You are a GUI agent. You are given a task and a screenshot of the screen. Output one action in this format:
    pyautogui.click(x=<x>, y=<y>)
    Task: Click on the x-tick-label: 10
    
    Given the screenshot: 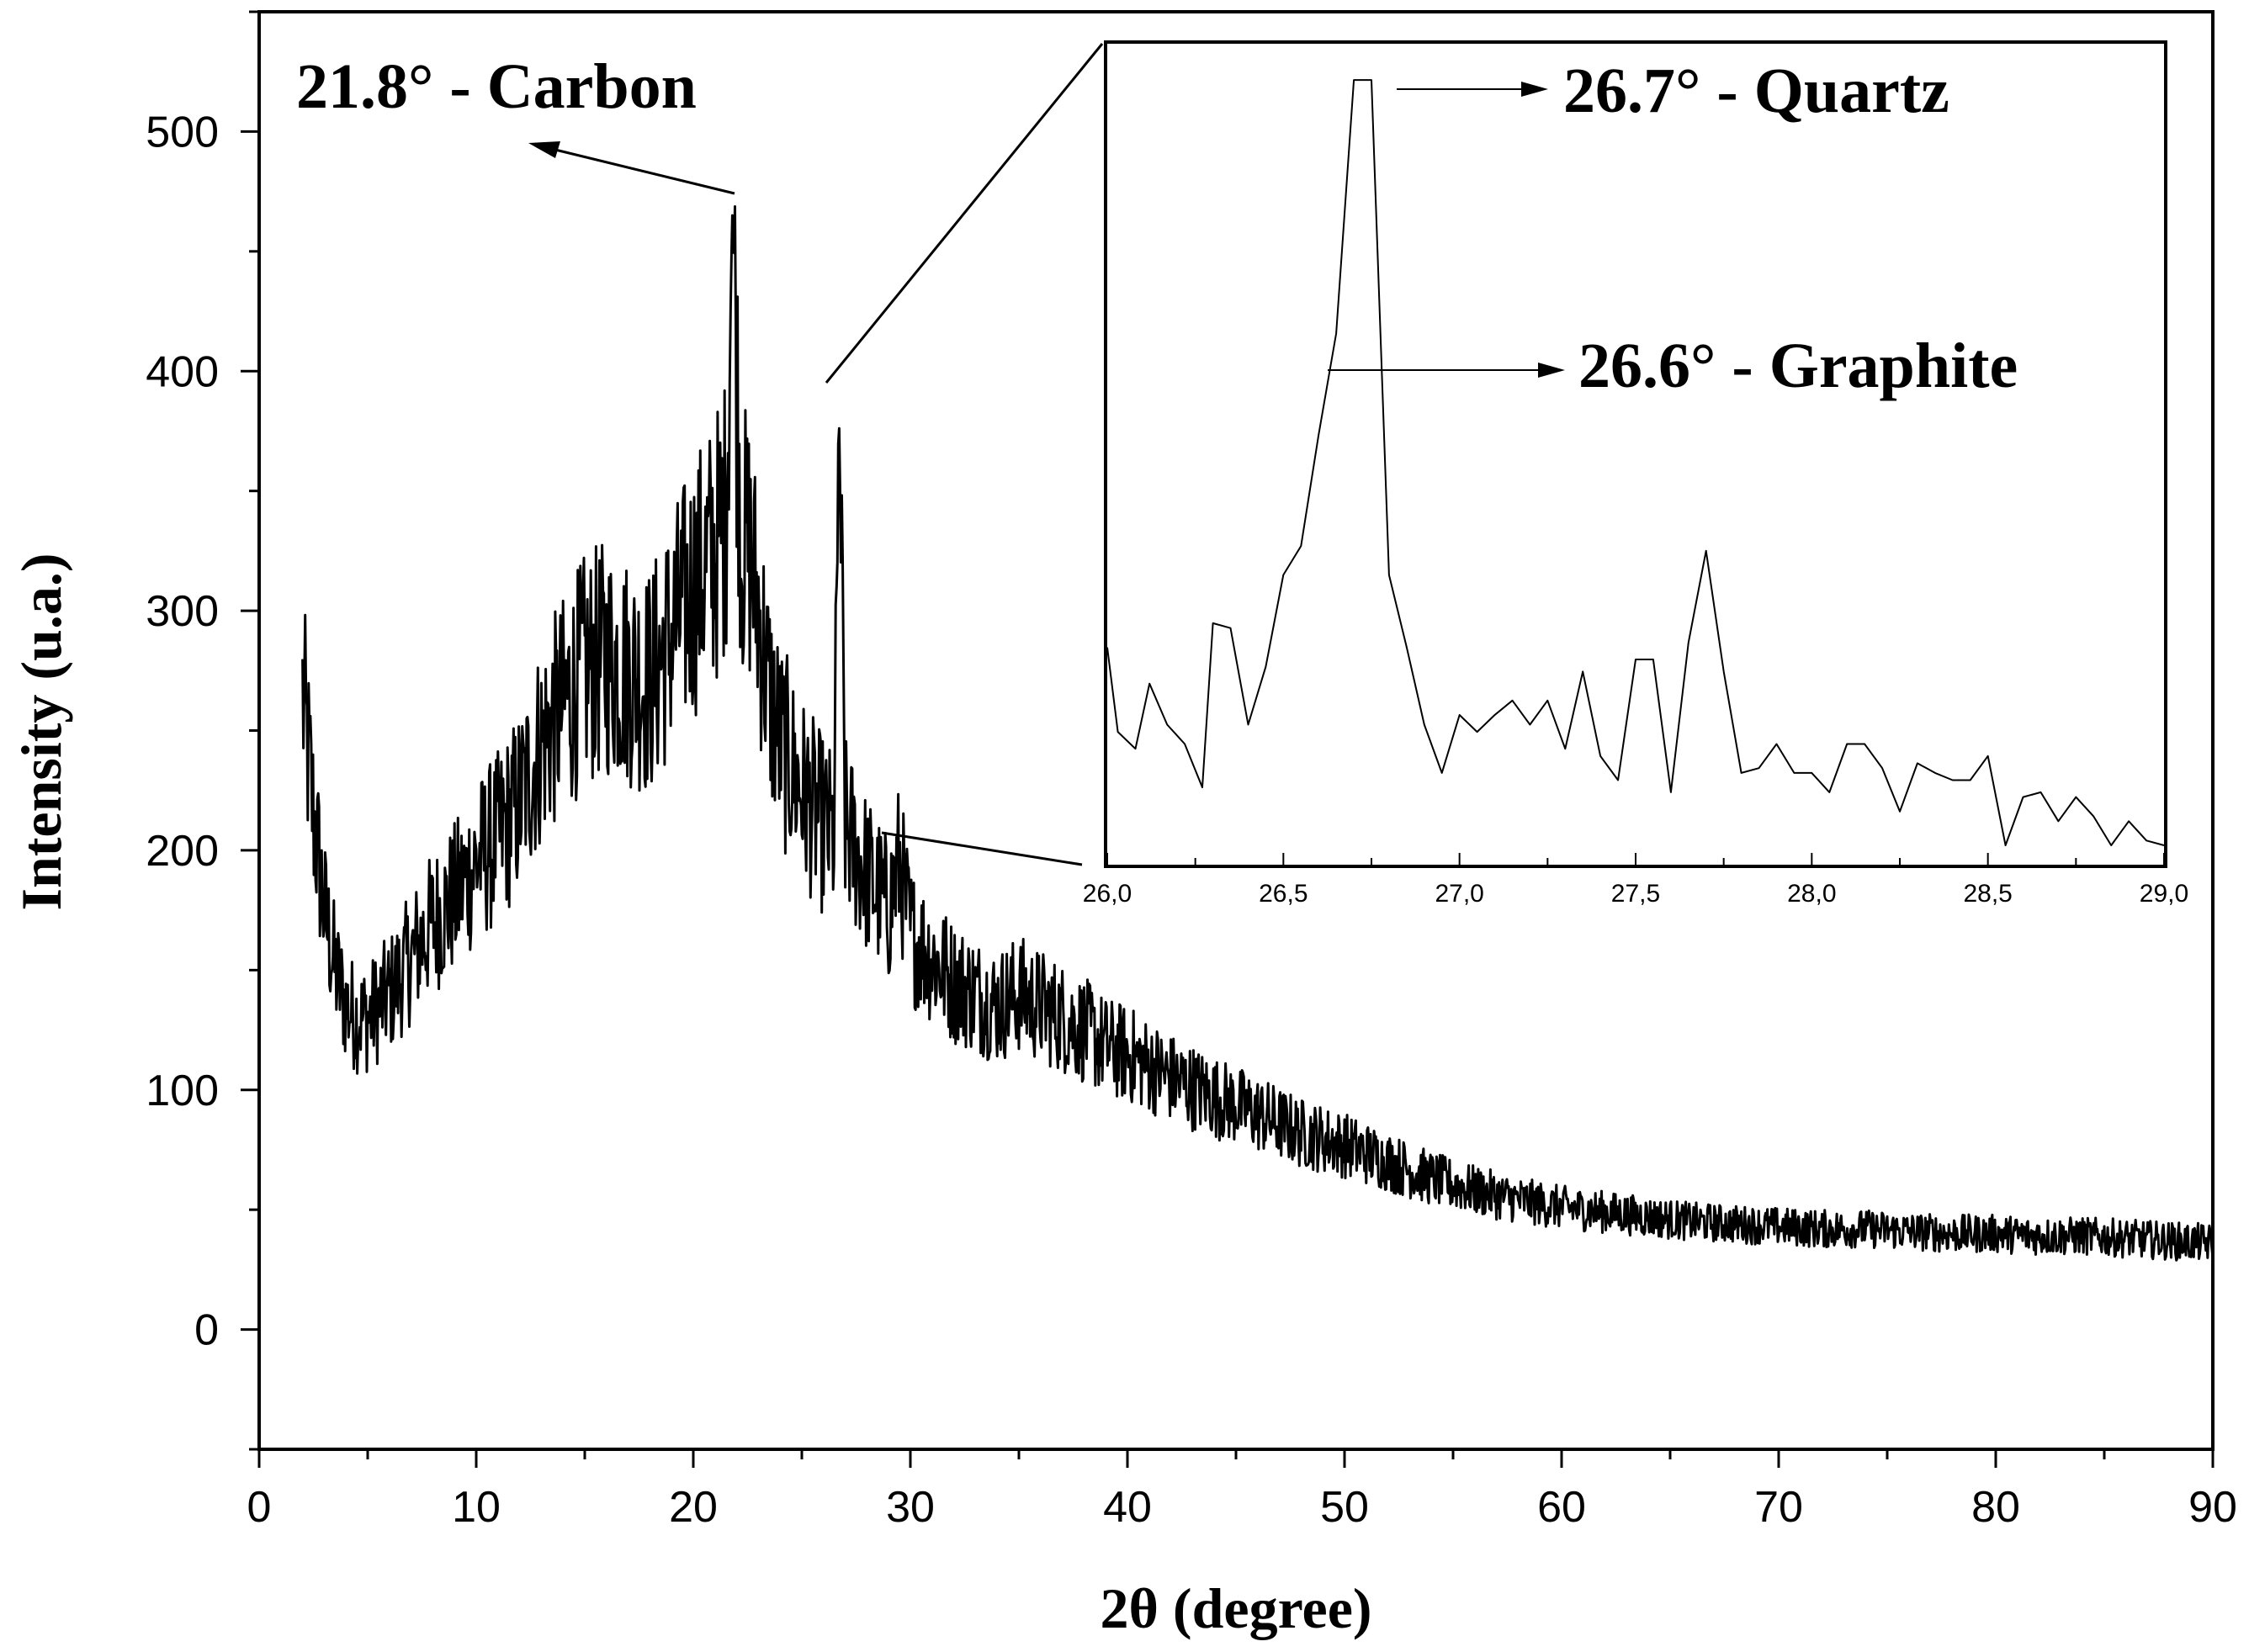 What is the action you would take?
    pyautogui.click(x=476, y=1507)
    